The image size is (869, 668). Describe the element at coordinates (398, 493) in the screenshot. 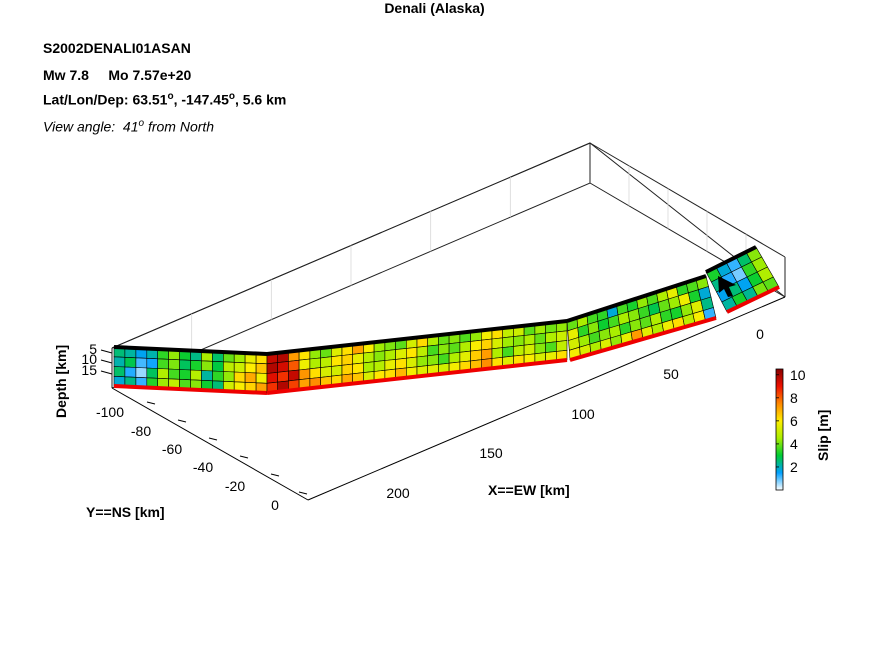

I see `x-tick-label: 200` at that location.